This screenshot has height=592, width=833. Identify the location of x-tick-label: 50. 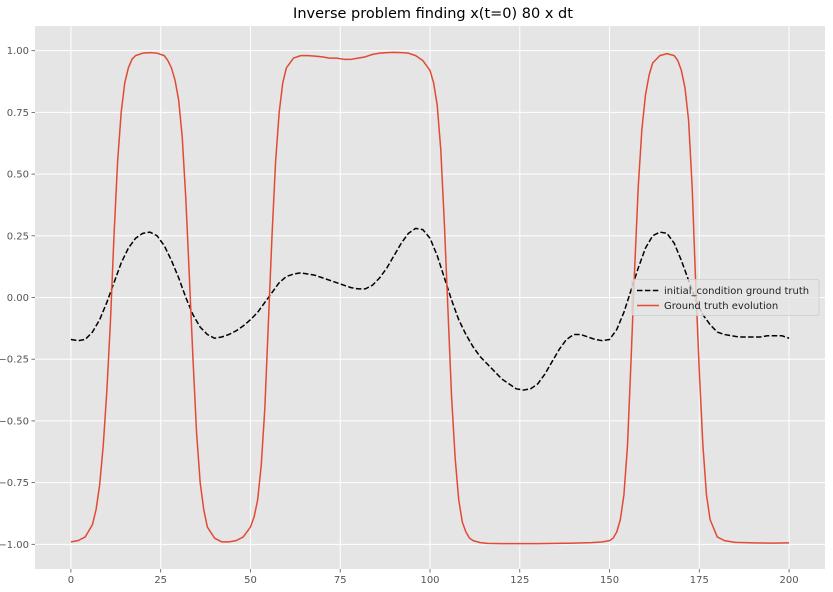
(250, 580).